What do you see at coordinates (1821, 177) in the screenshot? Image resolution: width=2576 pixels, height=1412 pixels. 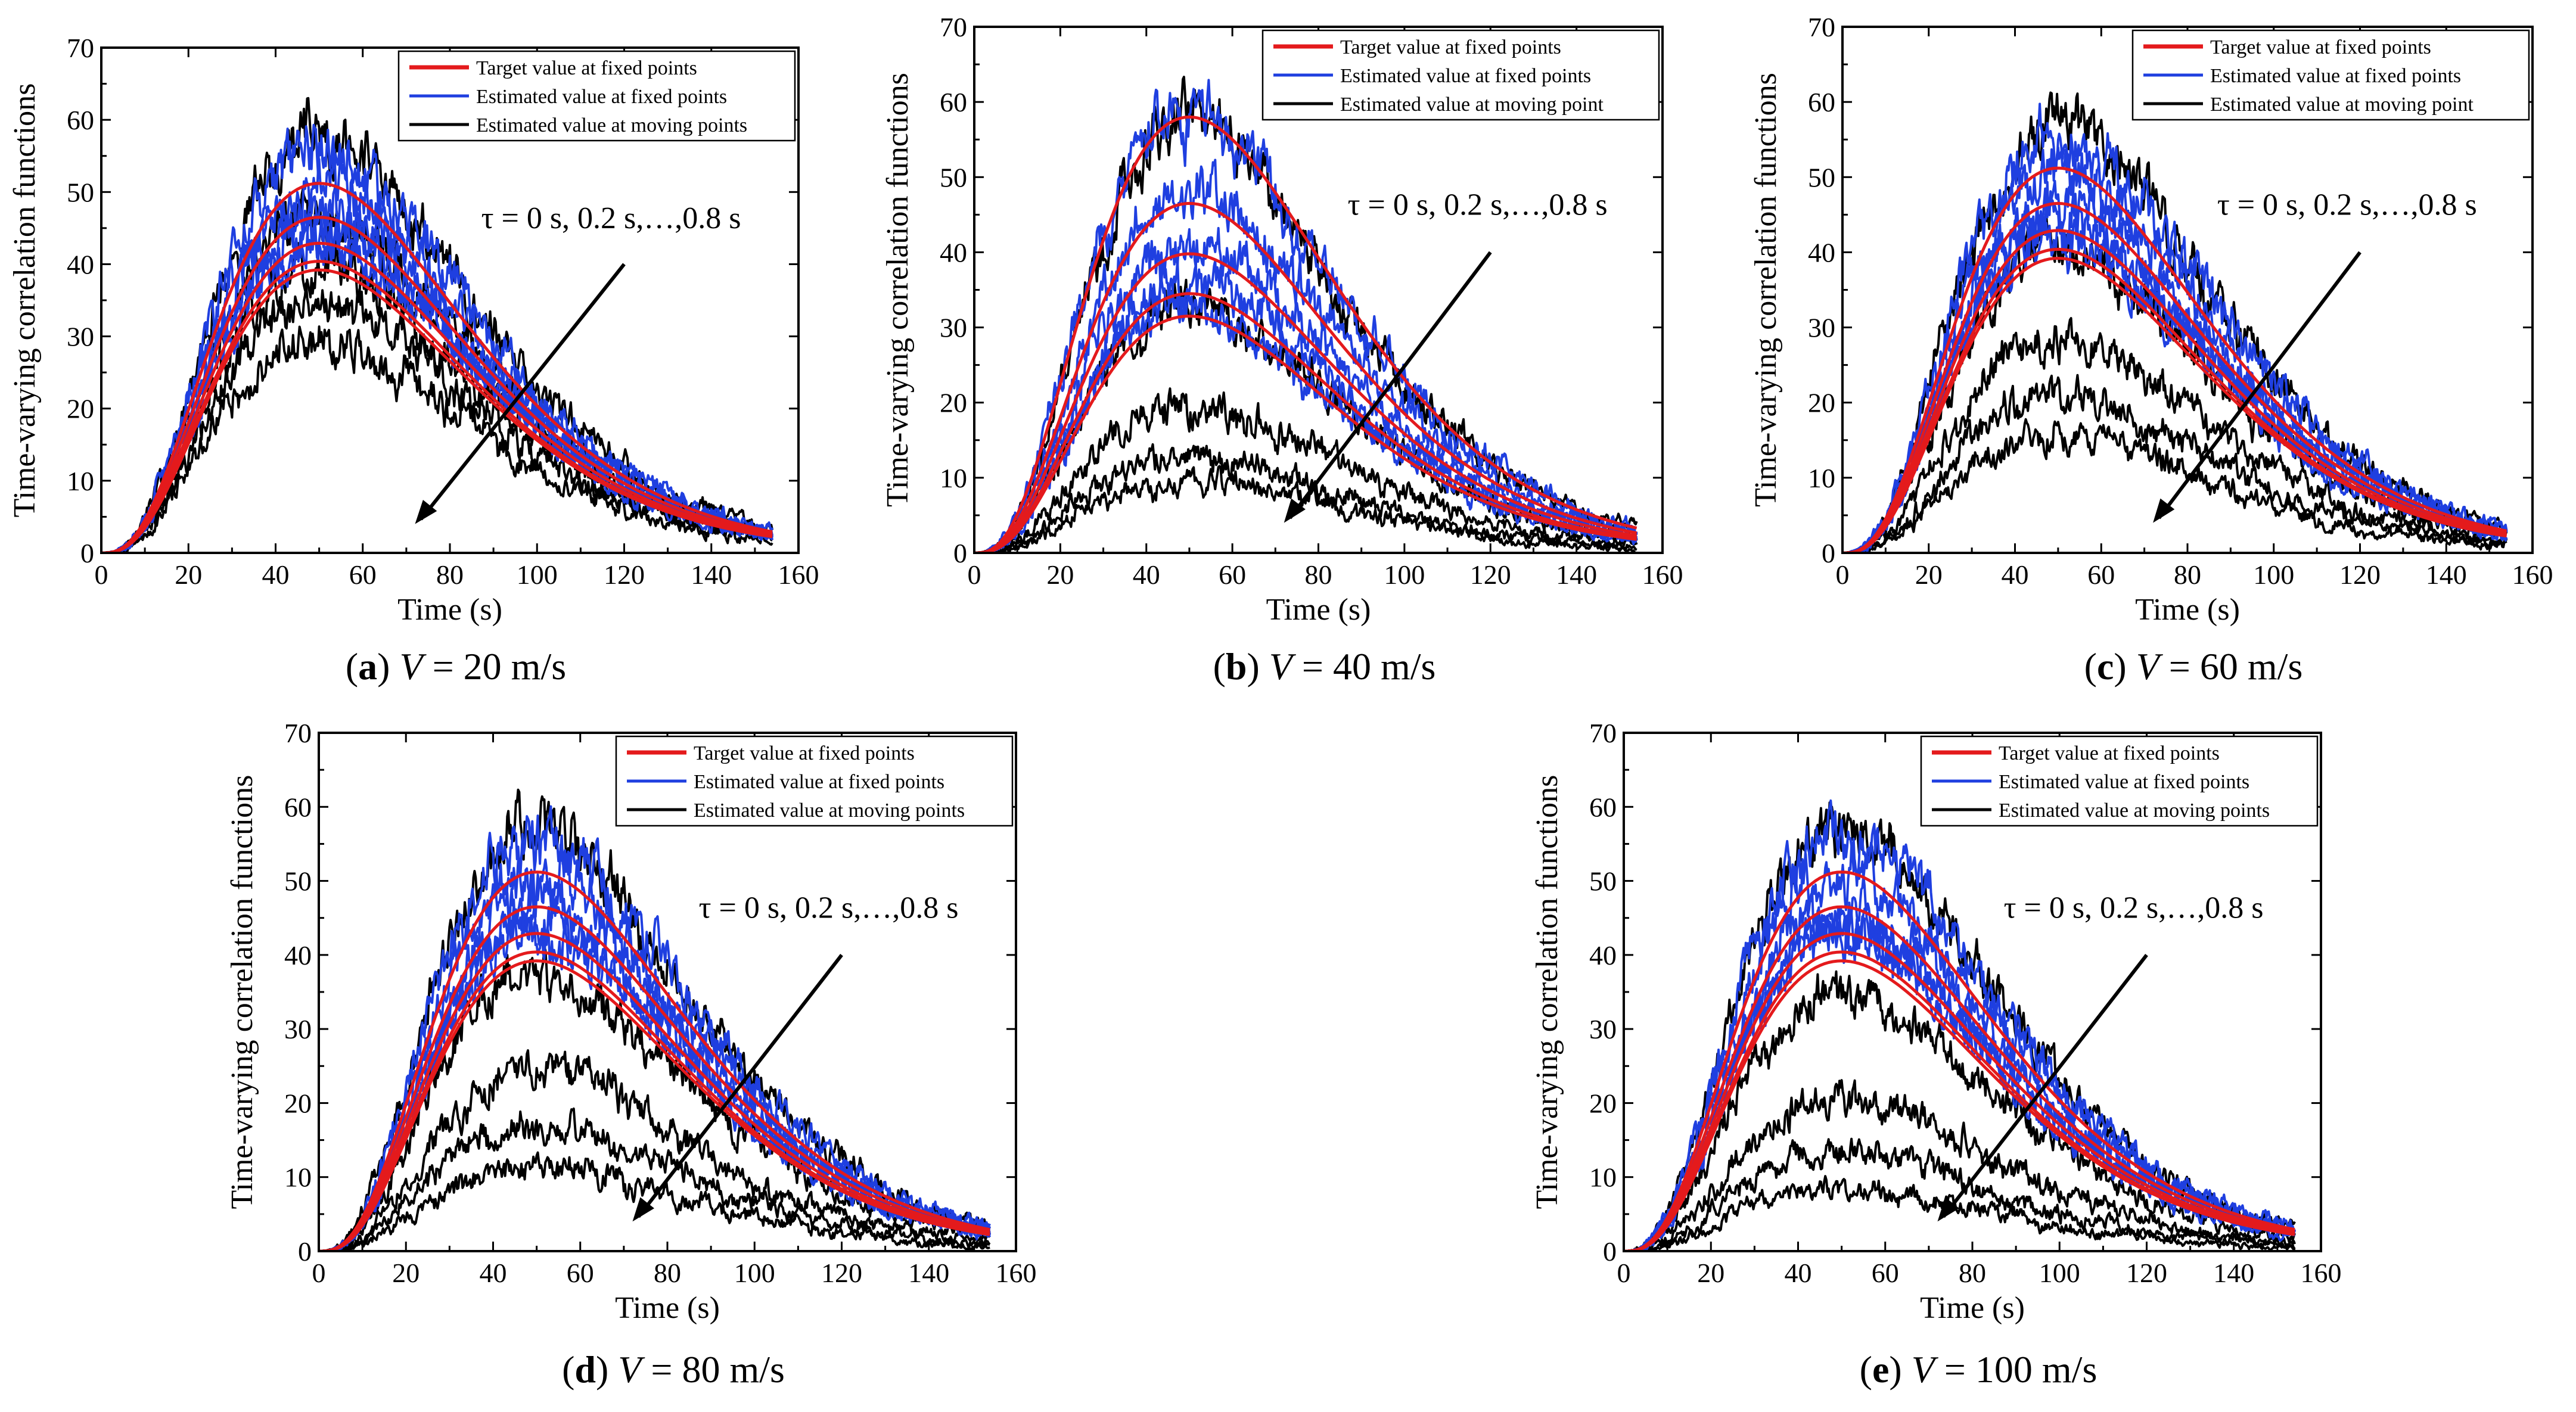 I see `y-tick-label: 50` at bounding box center [1821, 177].